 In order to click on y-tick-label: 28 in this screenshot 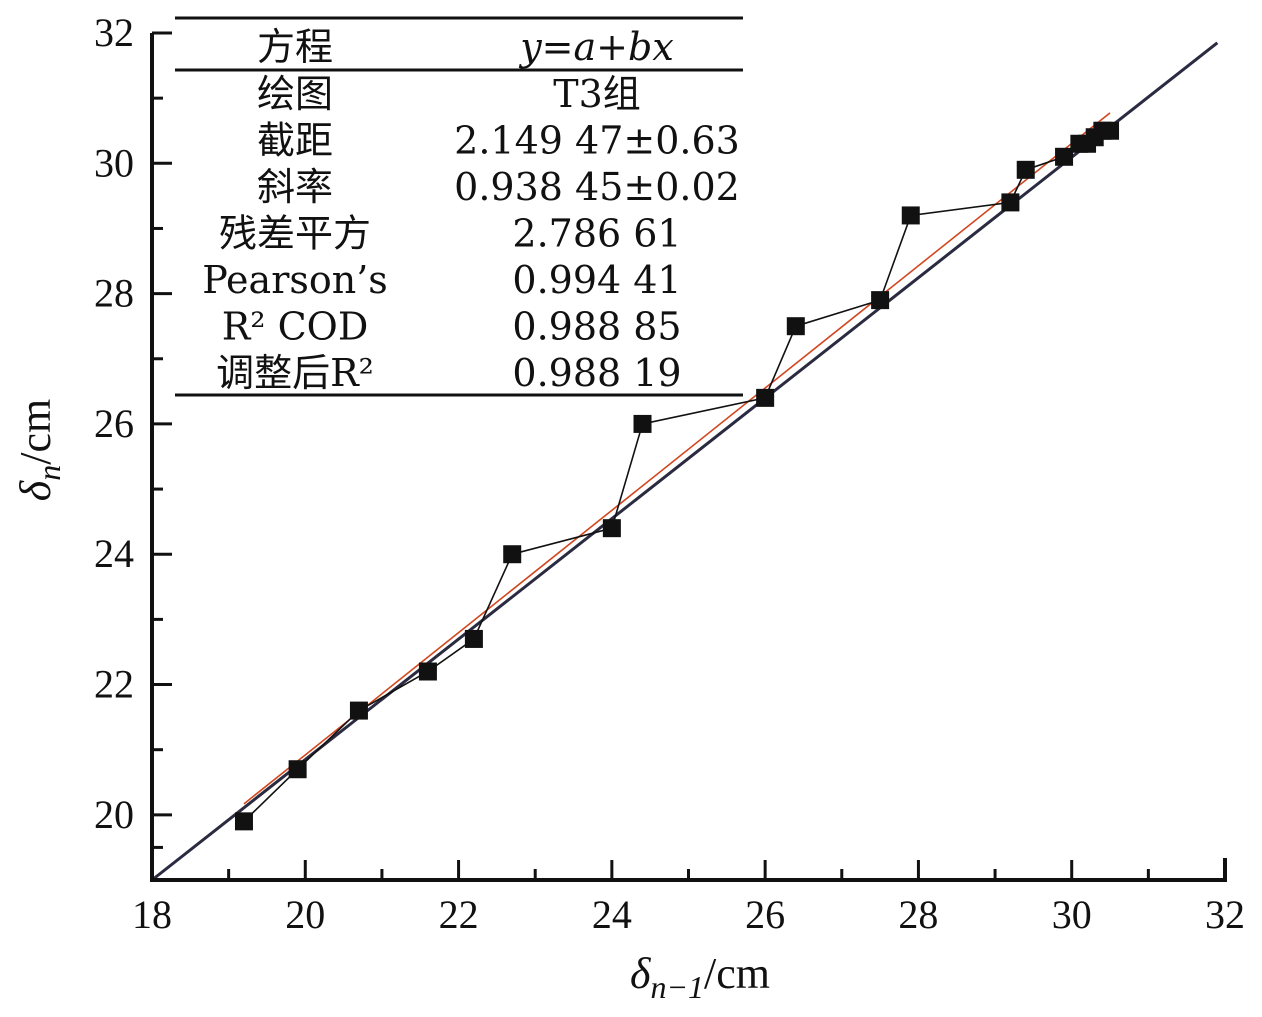, I will do `click(114, 293)`.